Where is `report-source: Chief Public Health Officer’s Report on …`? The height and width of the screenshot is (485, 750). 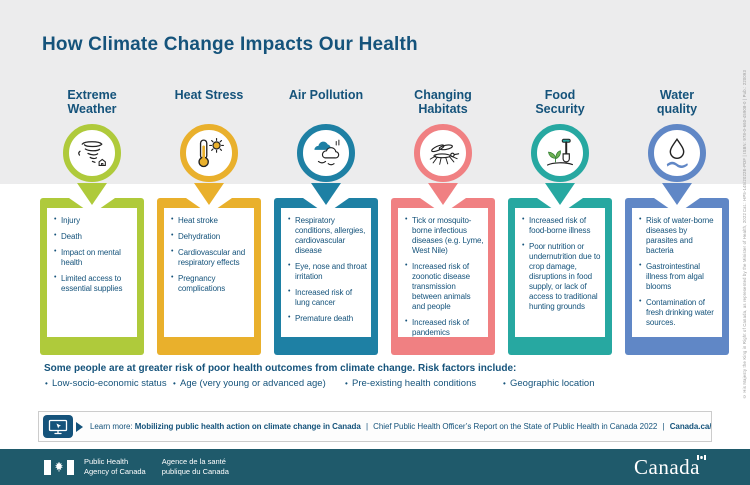
report-source: Chief Public Health Officer’s Report on … is located at coordinates (515, 426).